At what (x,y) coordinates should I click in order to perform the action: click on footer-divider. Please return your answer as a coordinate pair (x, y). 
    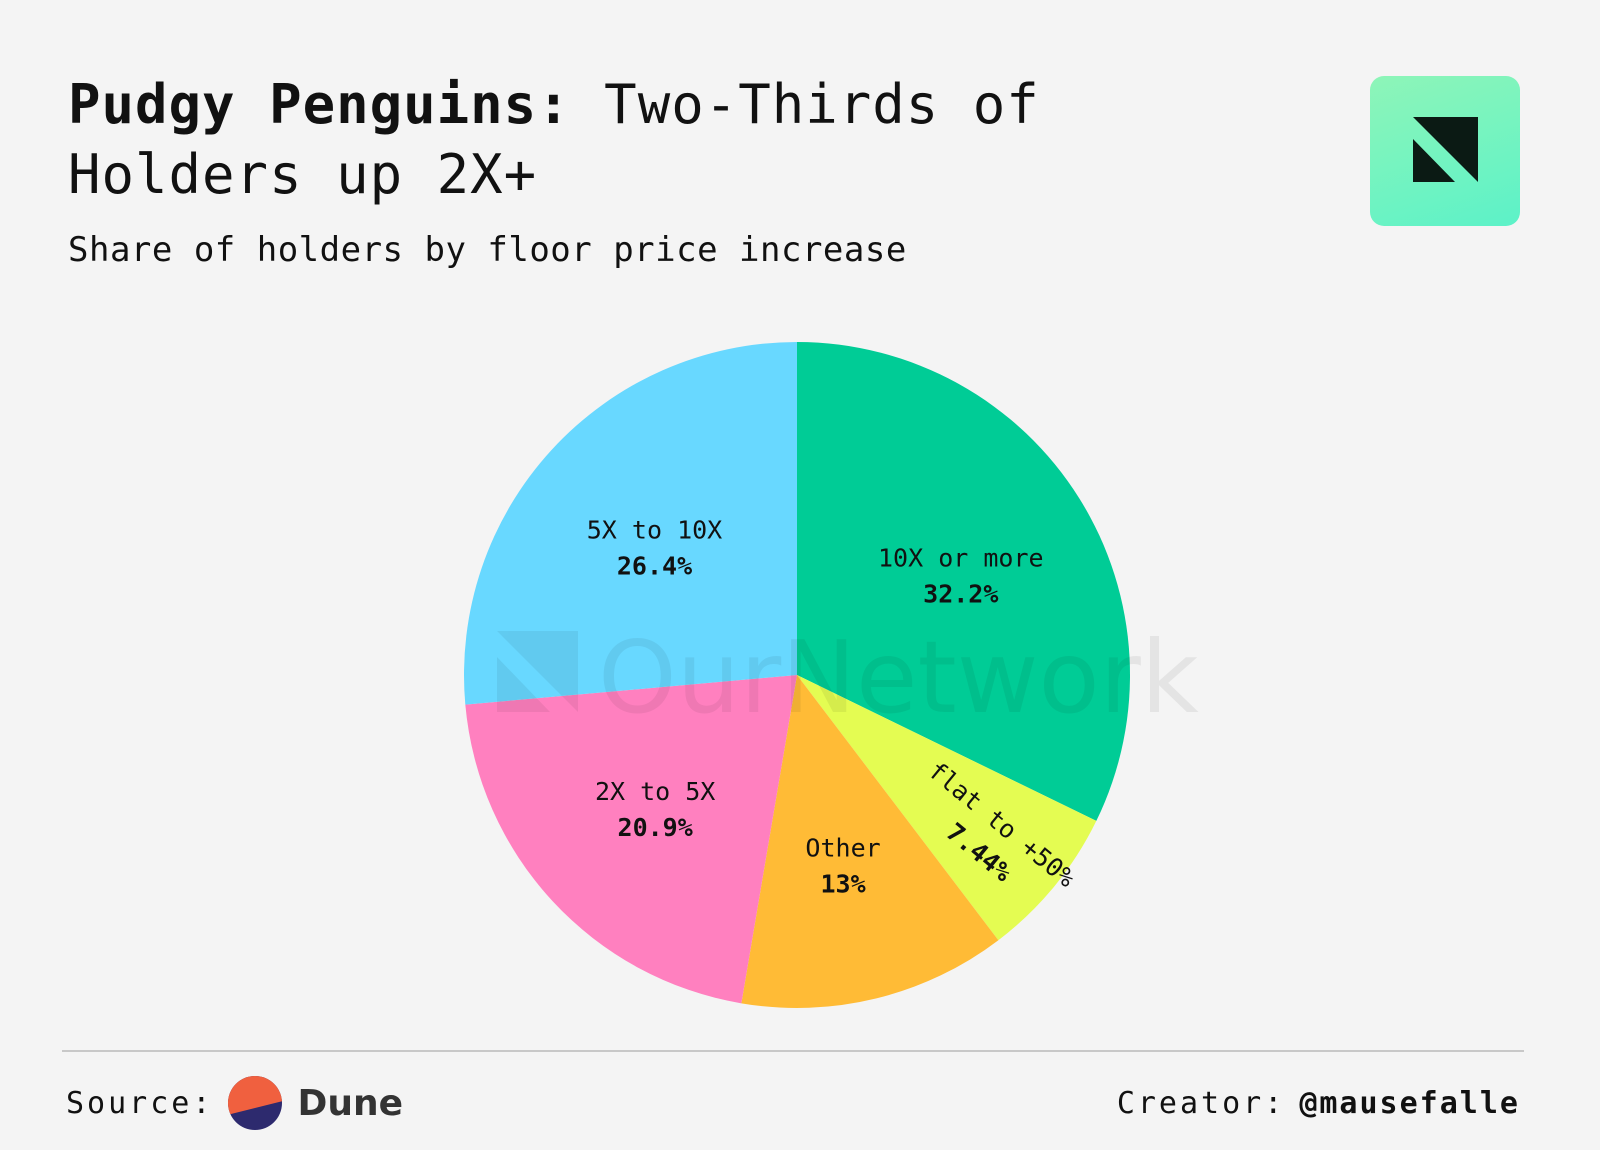
    Looking at the image, I should click on (793, 1051).